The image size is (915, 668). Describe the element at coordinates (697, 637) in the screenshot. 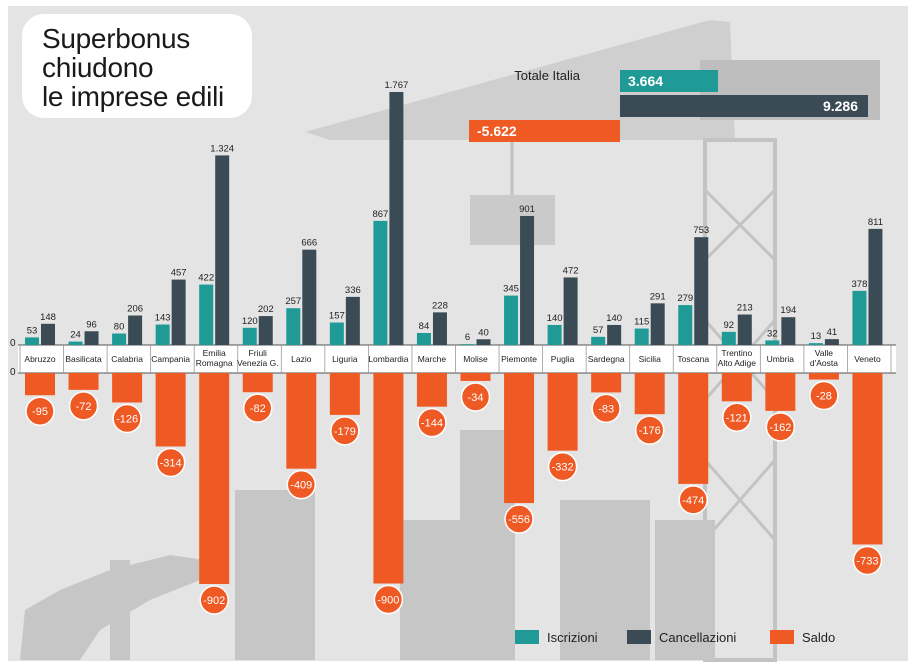

I see `legend-cancellazioni-label: Cancellazioni` at that location.